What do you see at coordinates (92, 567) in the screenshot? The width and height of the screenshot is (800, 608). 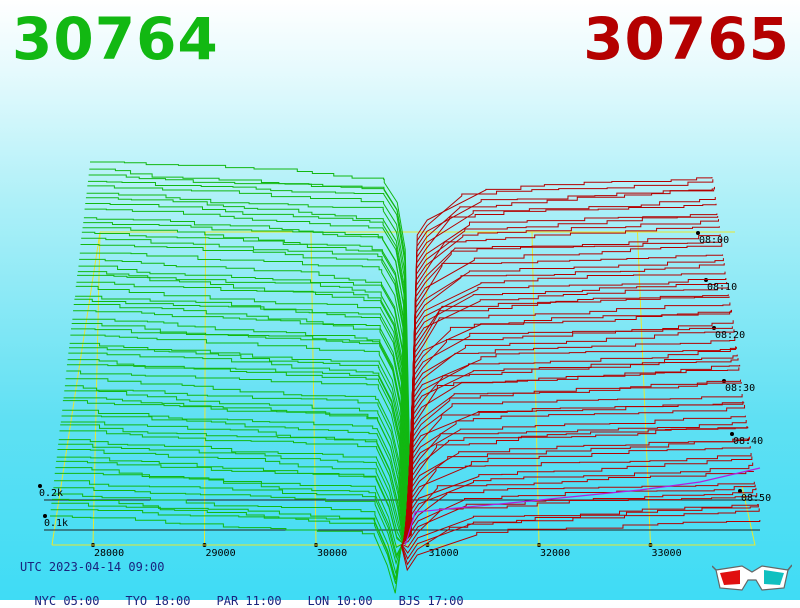 I see `utc-time: UTC 2023-04-14 09:00` at bounding box center [92, 567].